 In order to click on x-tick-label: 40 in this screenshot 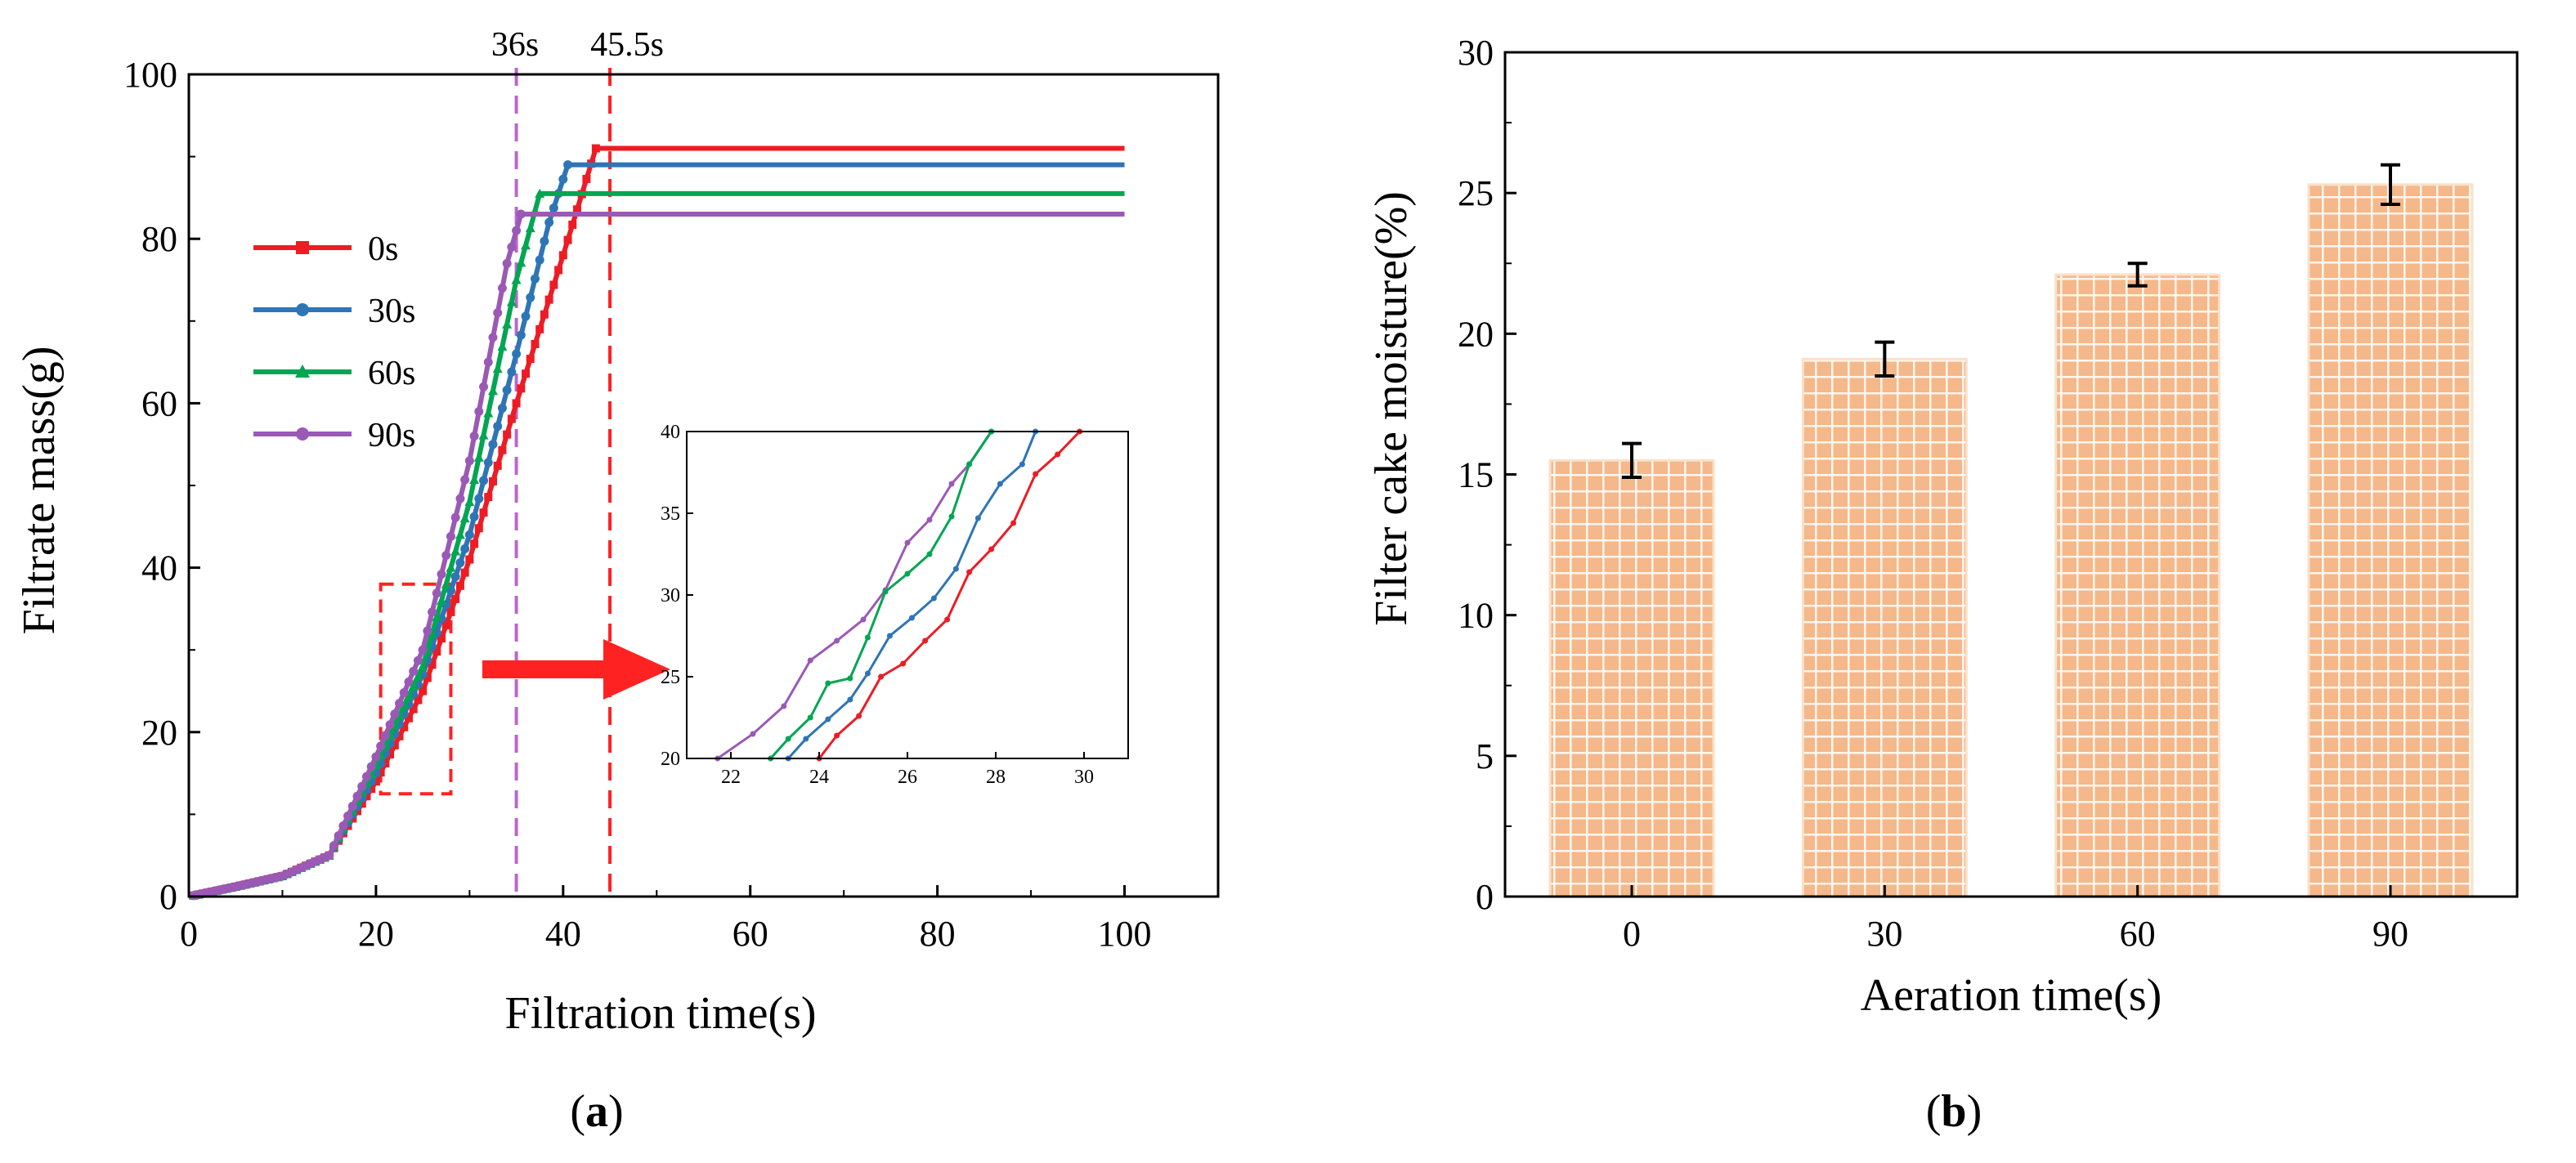, I will do `click(563, 934)`.